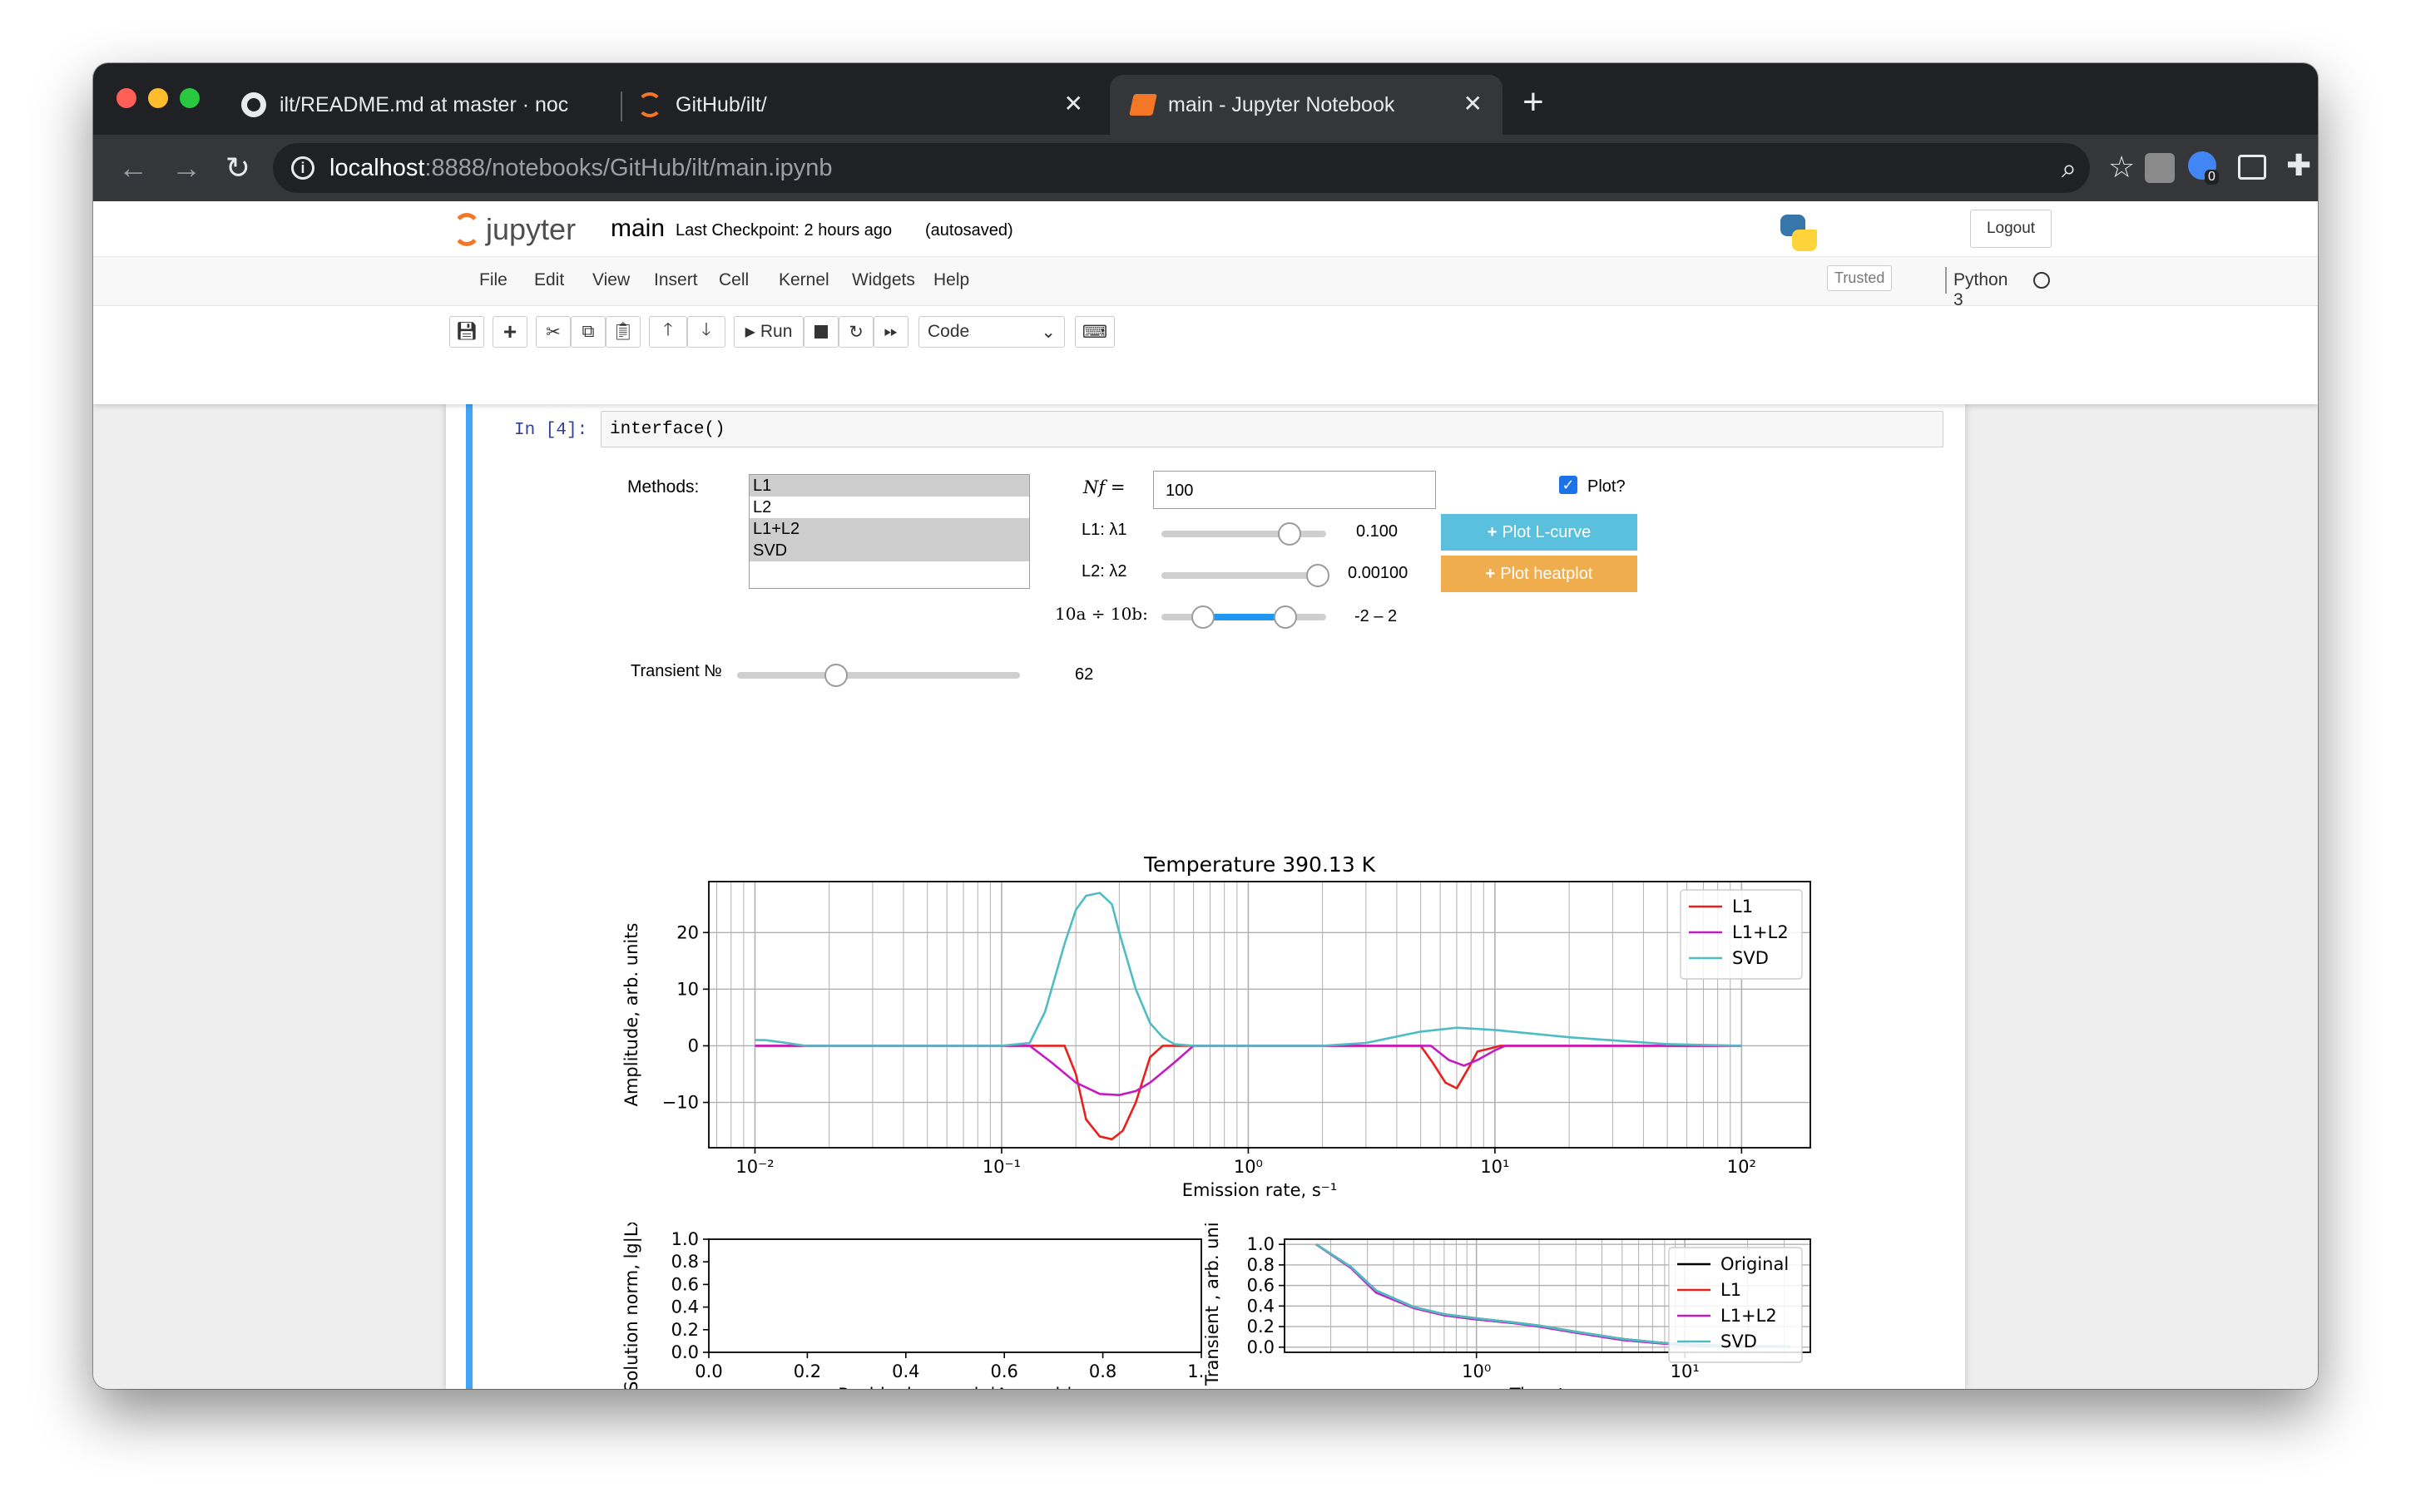 The width and height of the screenshot is (2411, 1512). What do you see at coordinates (1539, 532) in the screenshot?
I see `plot-lcurve-button: + Plot L-curve` at bounding box center [1539, 532].